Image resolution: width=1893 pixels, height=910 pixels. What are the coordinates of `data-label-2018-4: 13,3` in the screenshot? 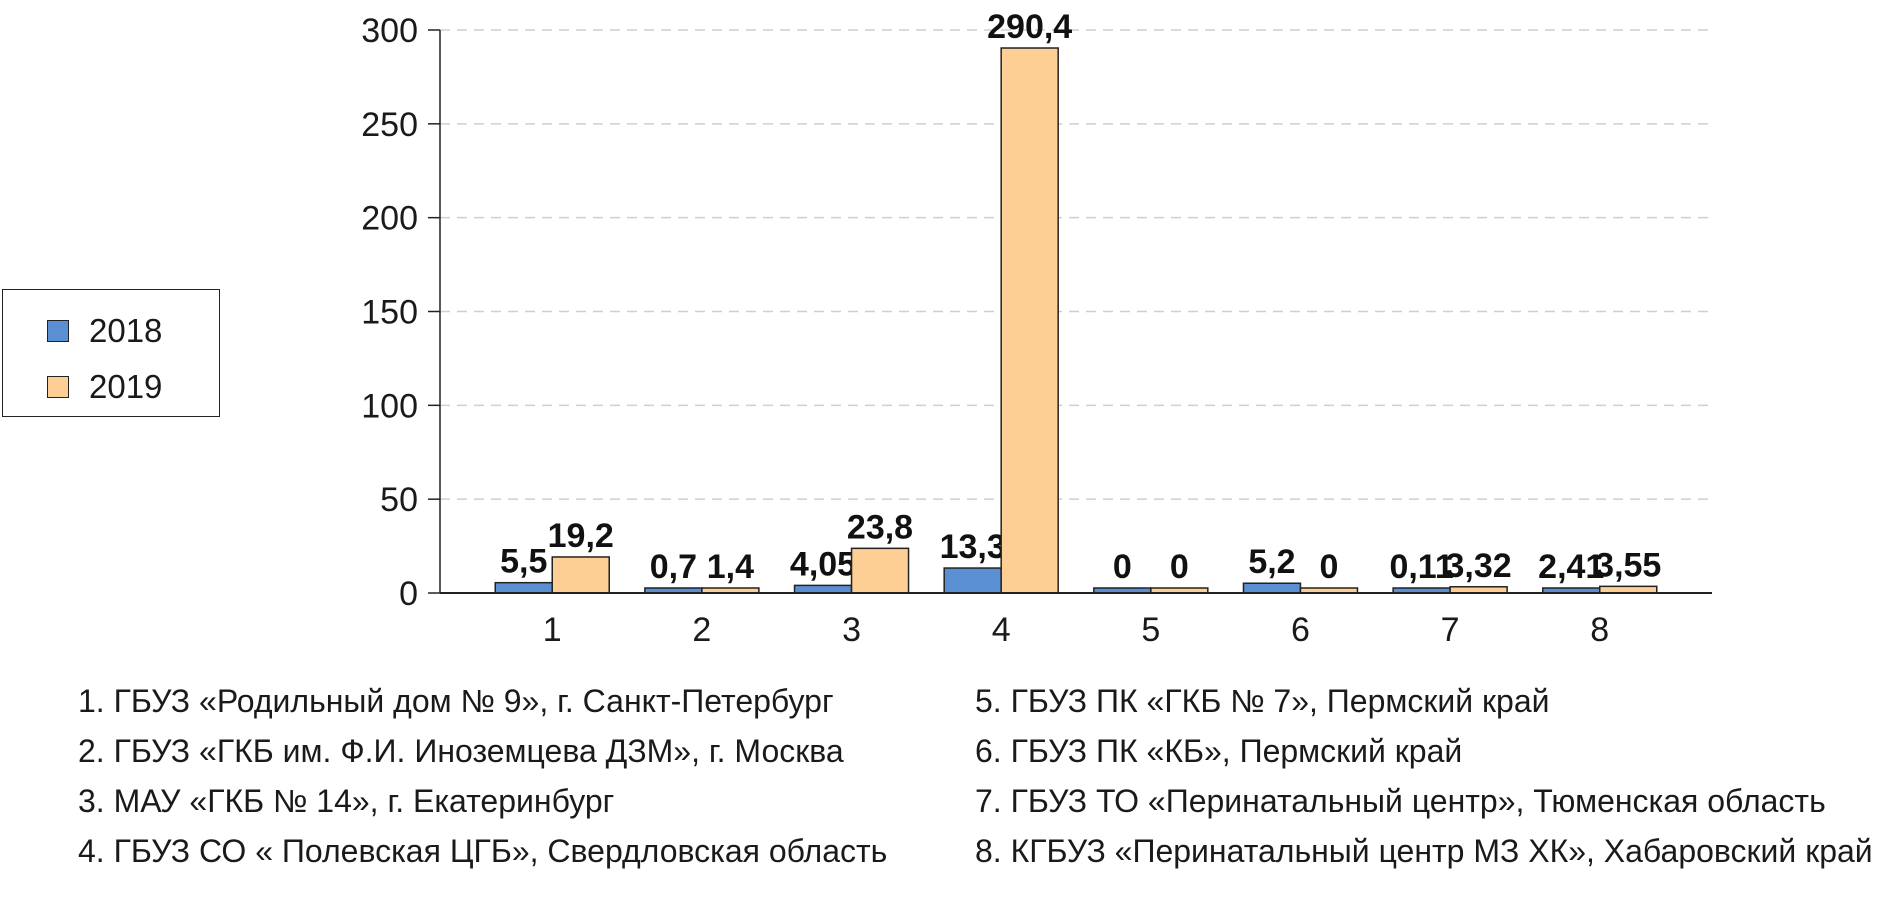 It's located at (973, 547).